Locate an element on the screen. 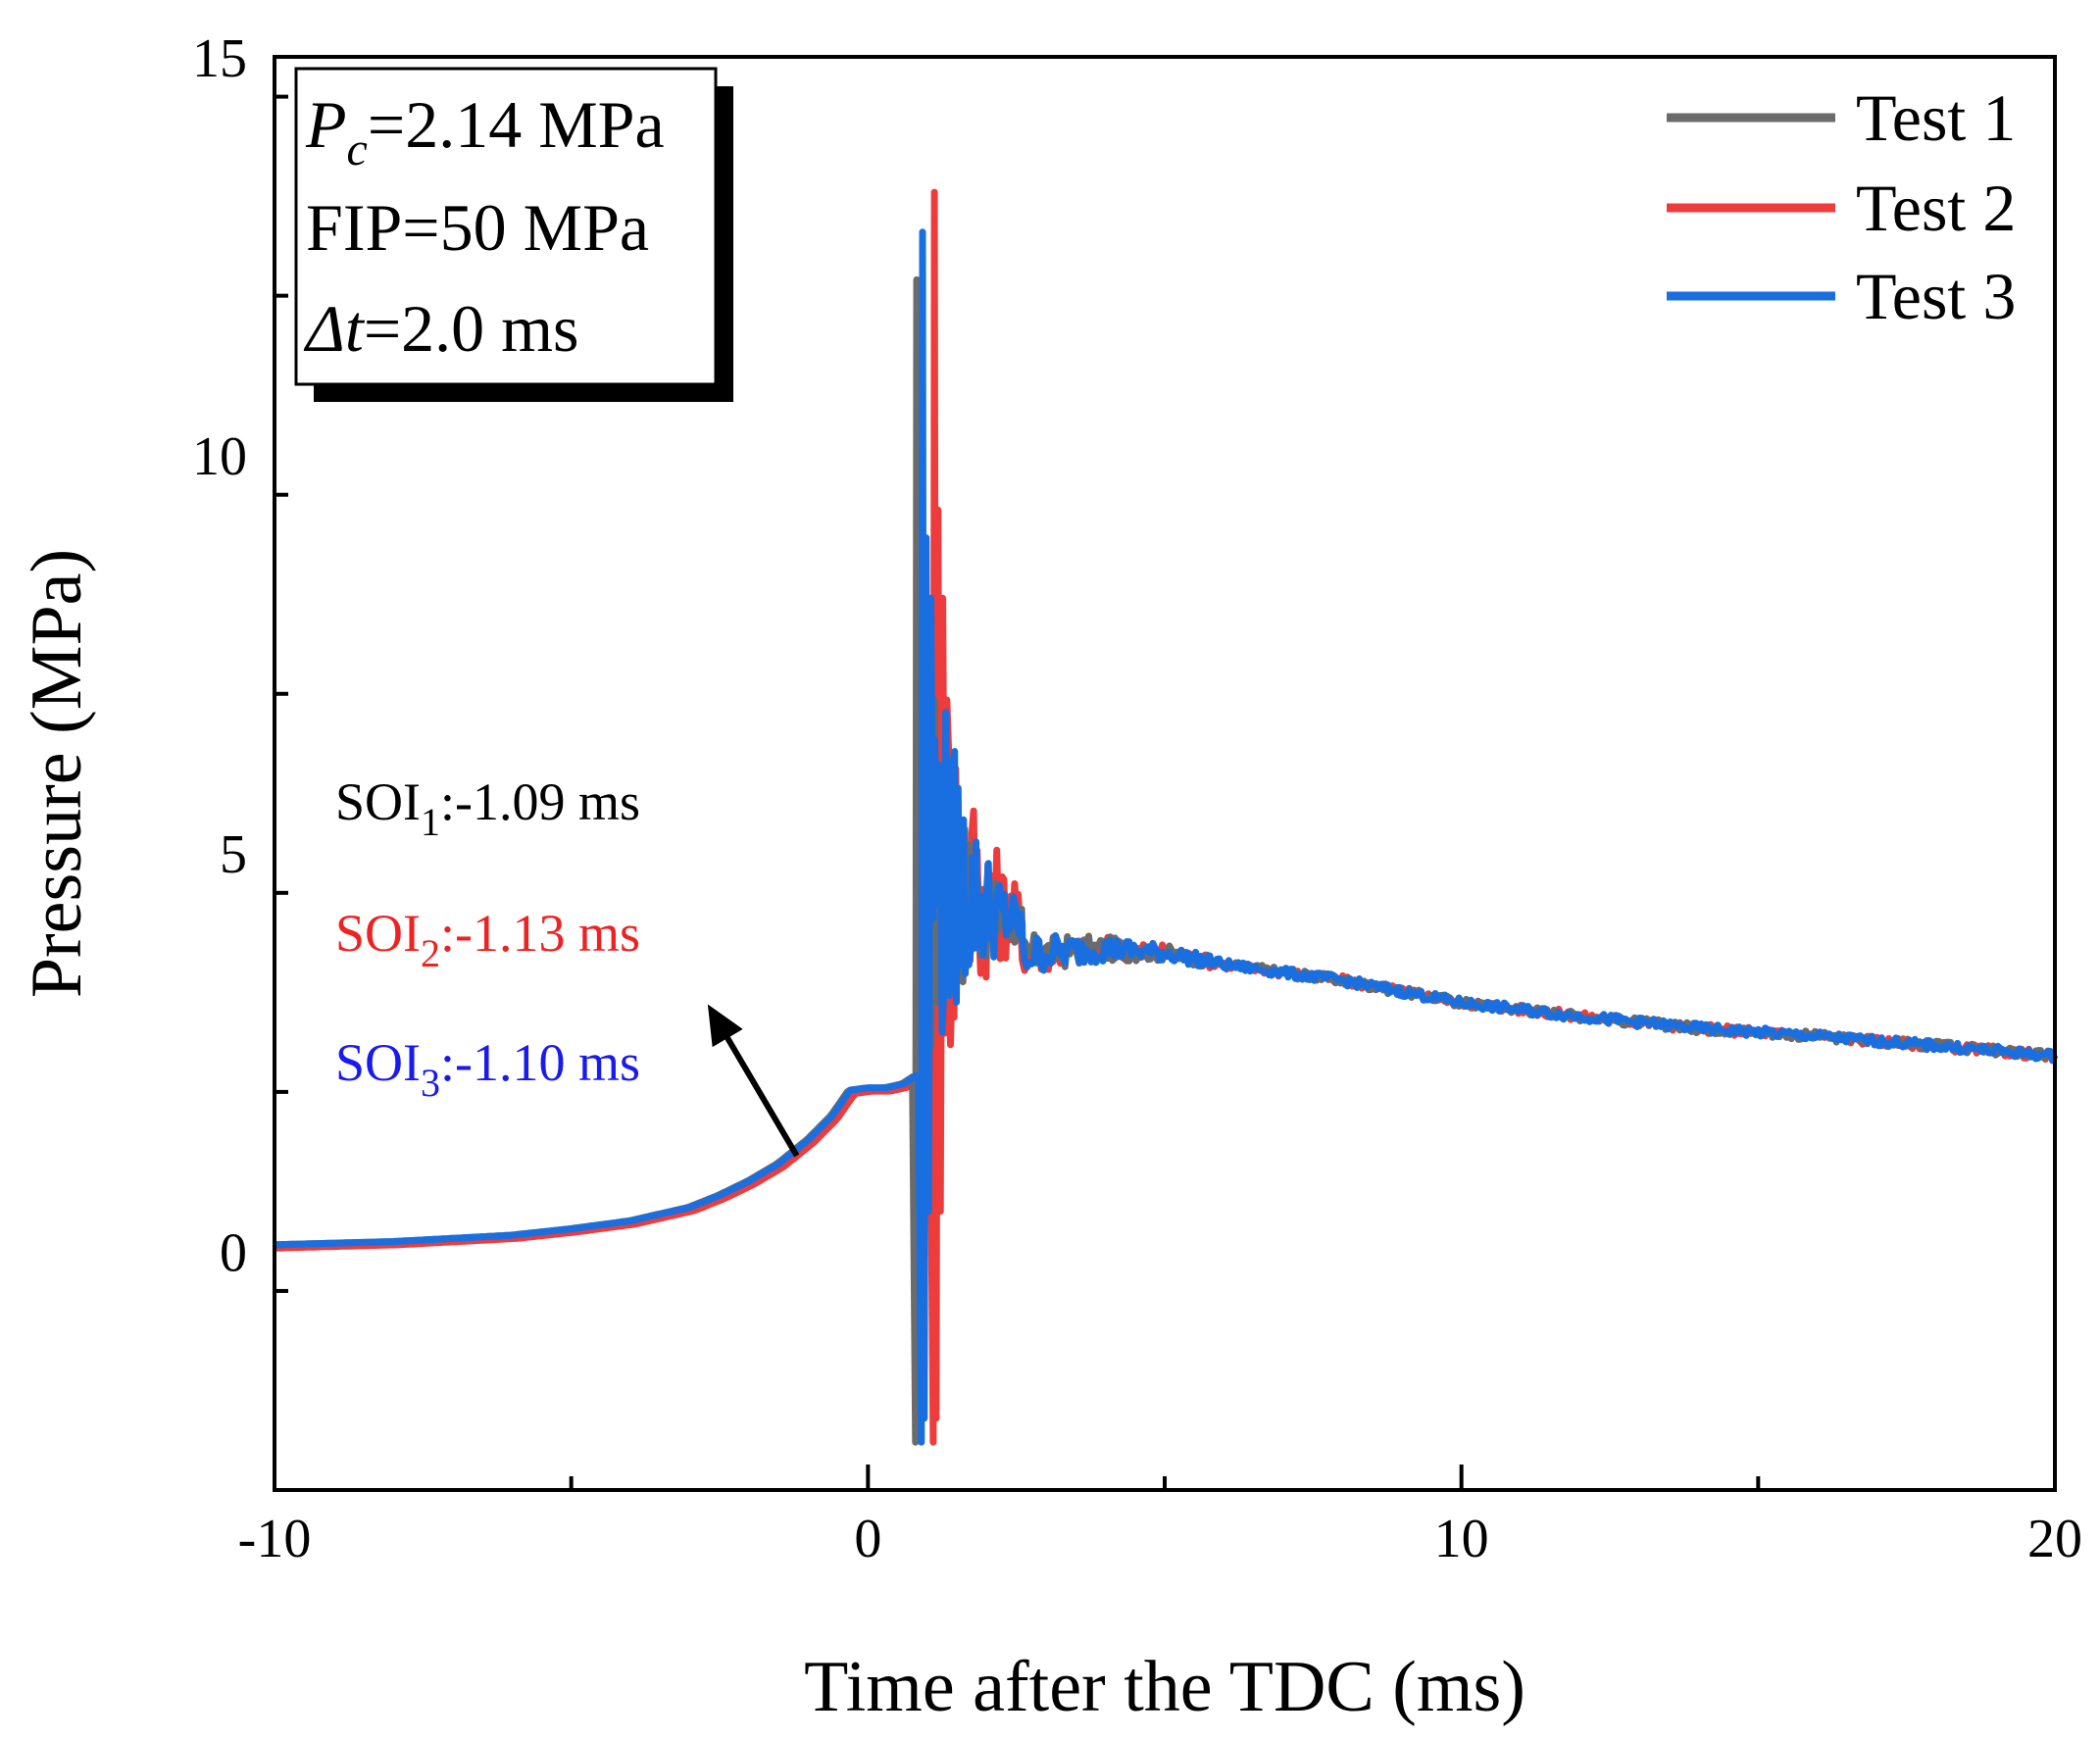 The height and width of the screenshot is (1739, 2100). x-tick-label: 20 is located at coordinates (2054, 1539).